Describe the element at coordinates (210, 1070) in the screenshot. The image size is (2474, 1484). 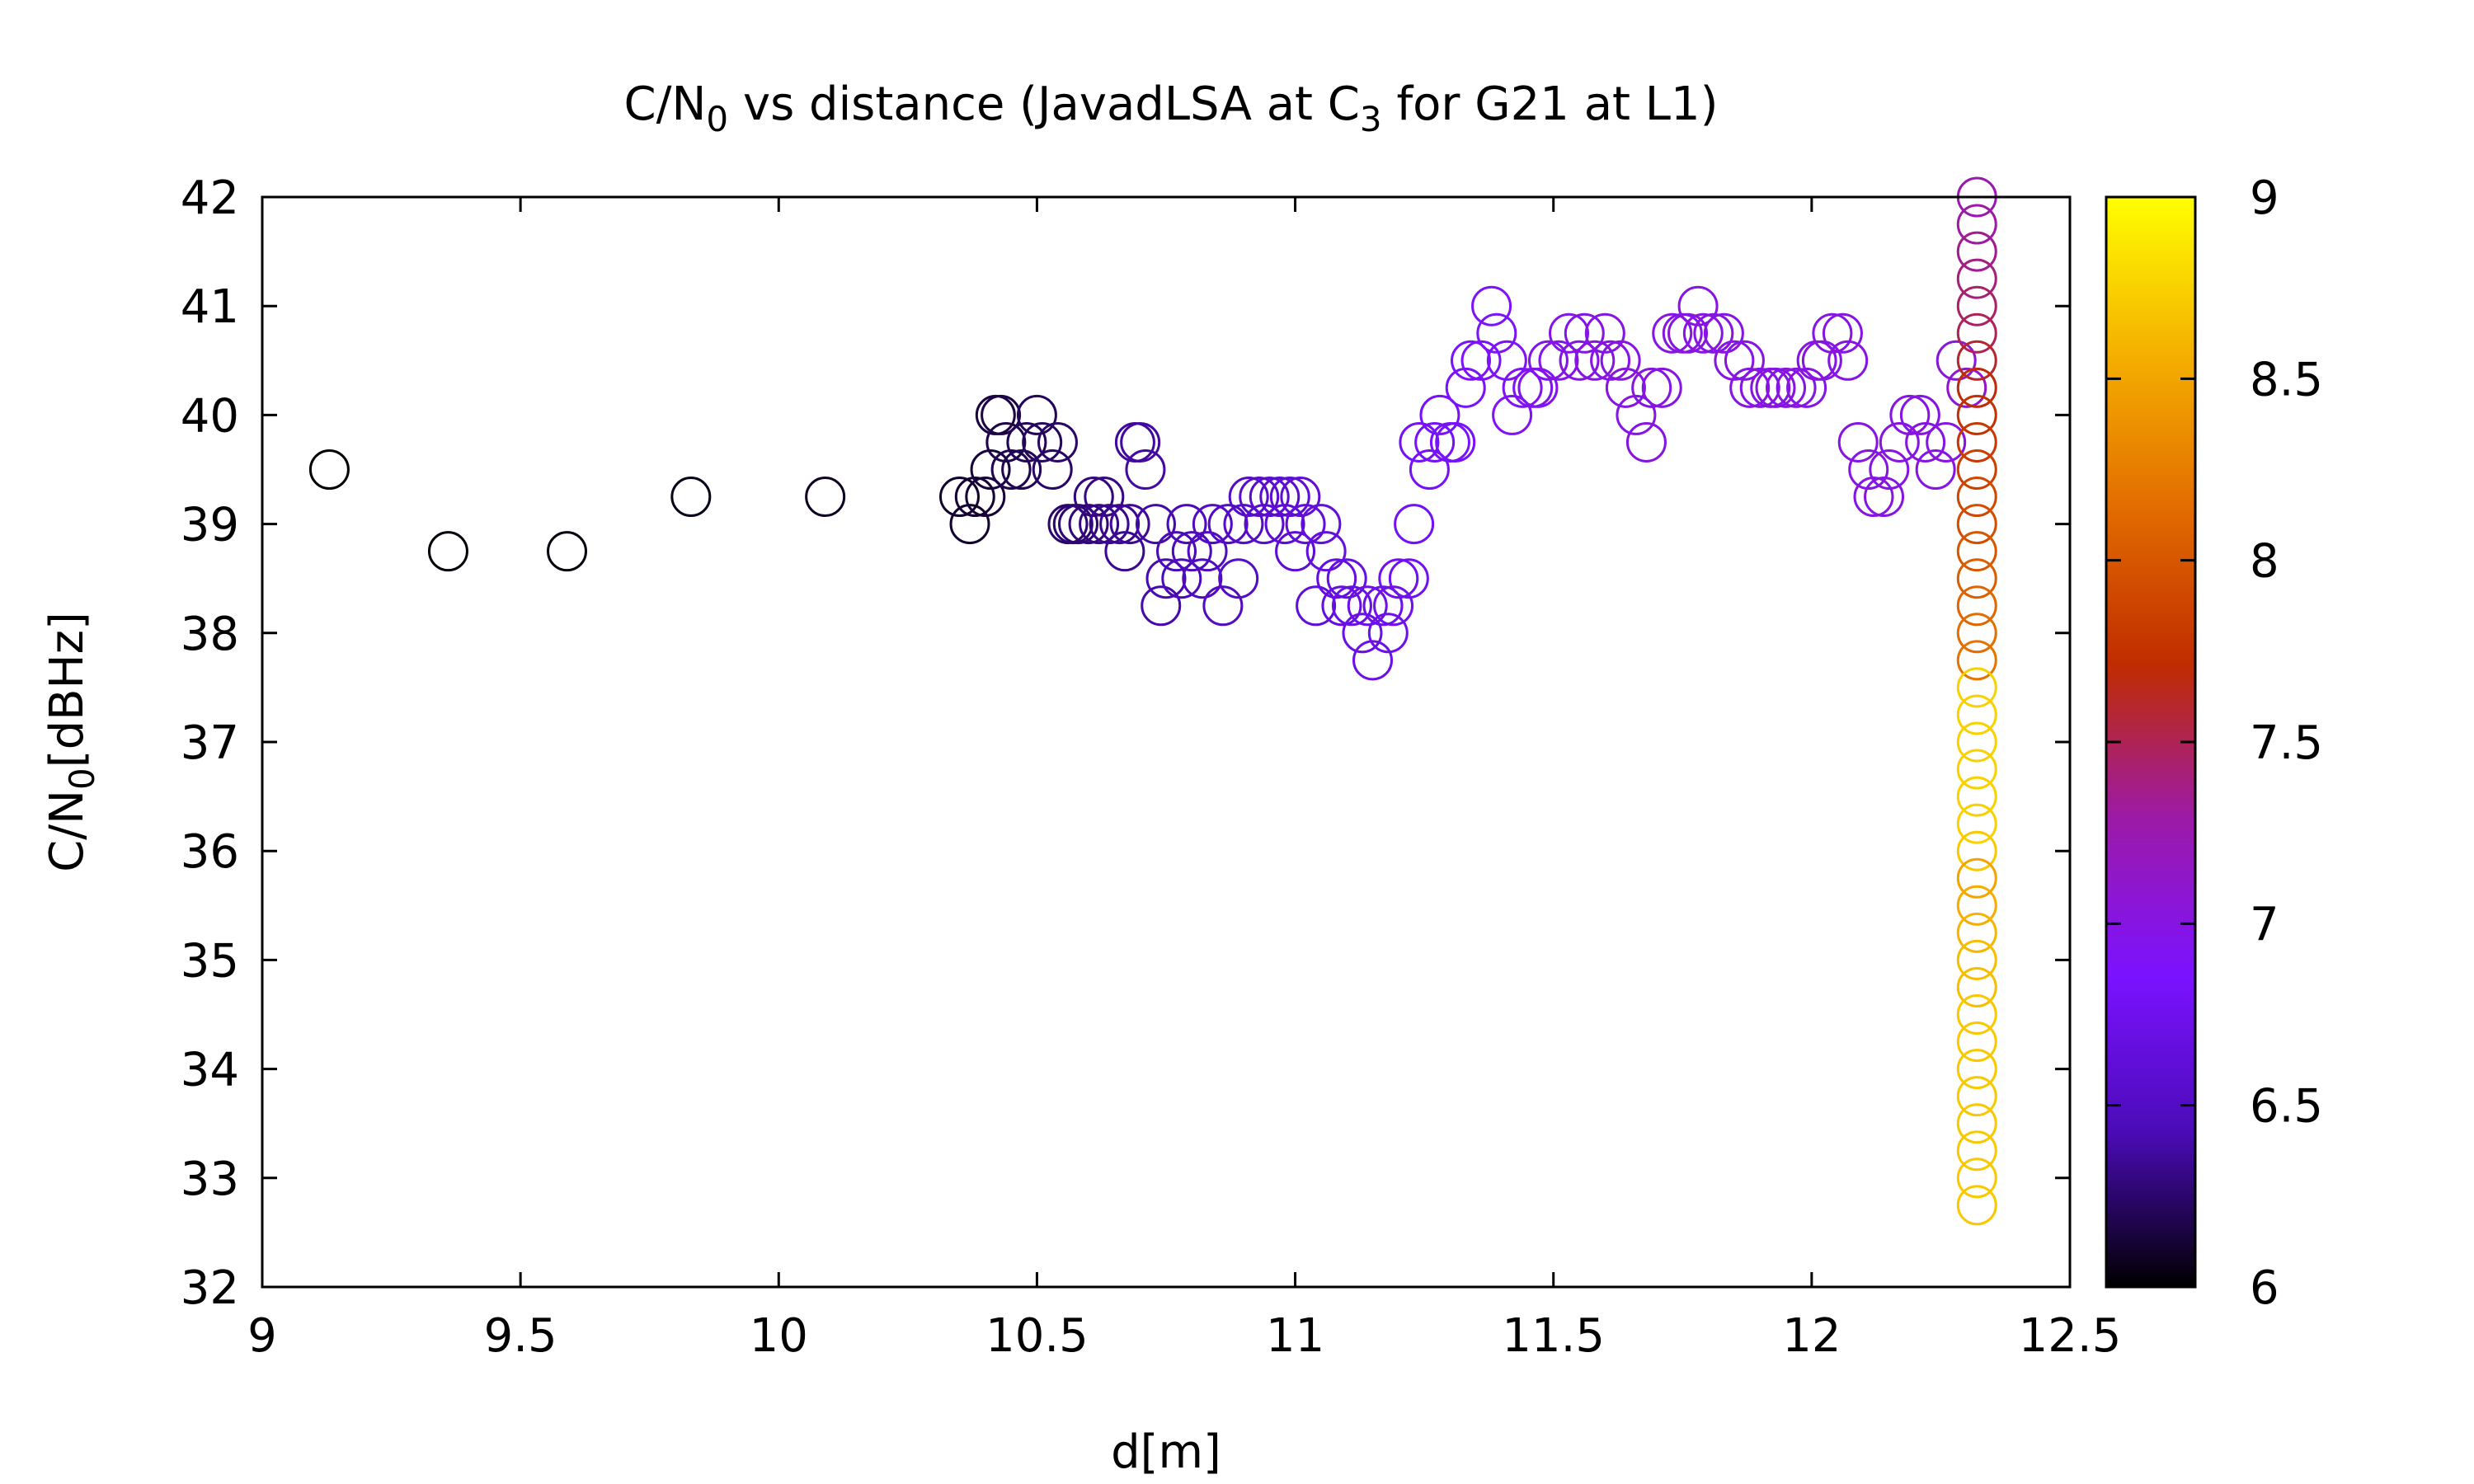
I see `y-tick-label: 34` at that location.